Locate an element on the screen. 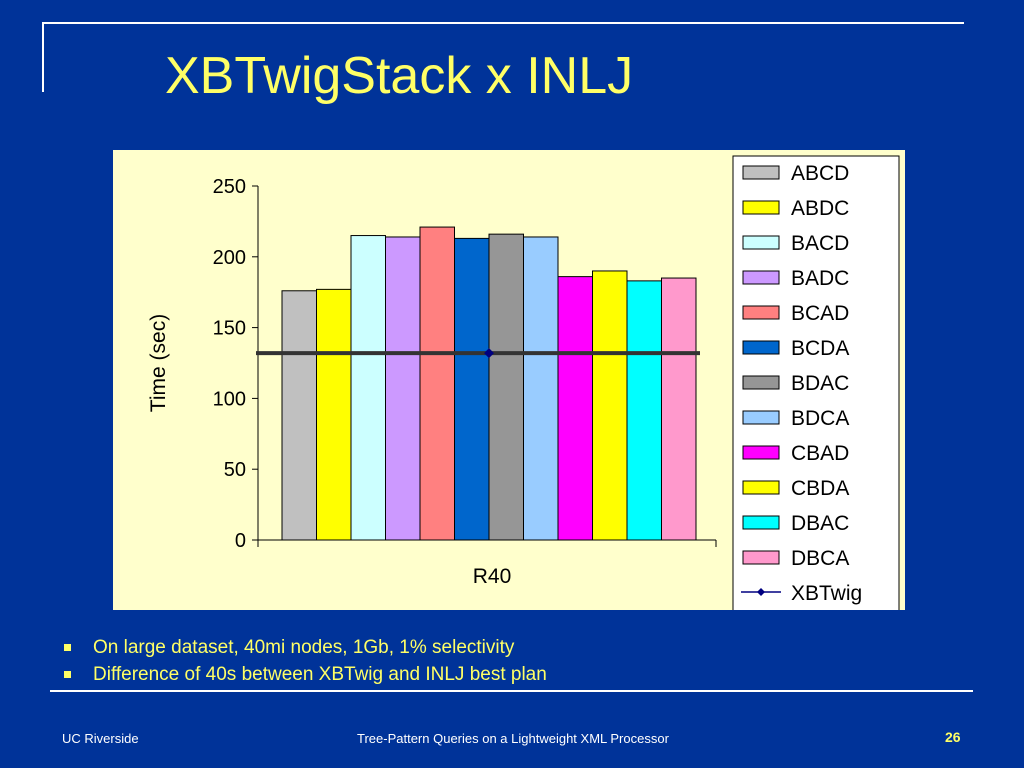 The width and height of the screenshot is (1024, 768). legend-label: BDCA is located at coordinates (820, 418).